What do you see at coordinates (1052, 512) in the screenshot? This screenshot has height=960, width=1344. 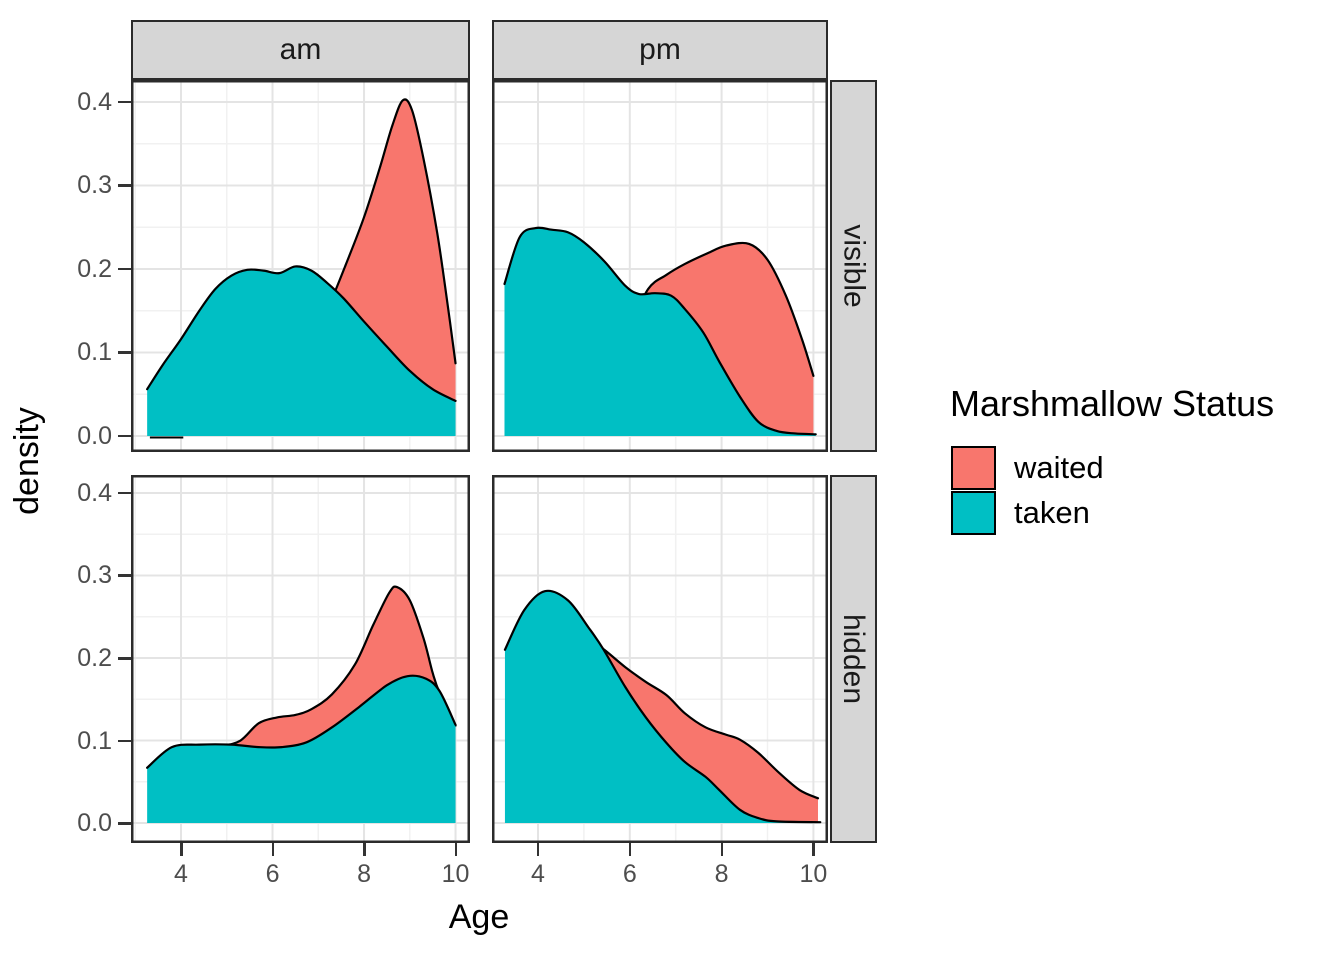 I see `legend-label-taken: taken` at bounding box center [1052, 512].